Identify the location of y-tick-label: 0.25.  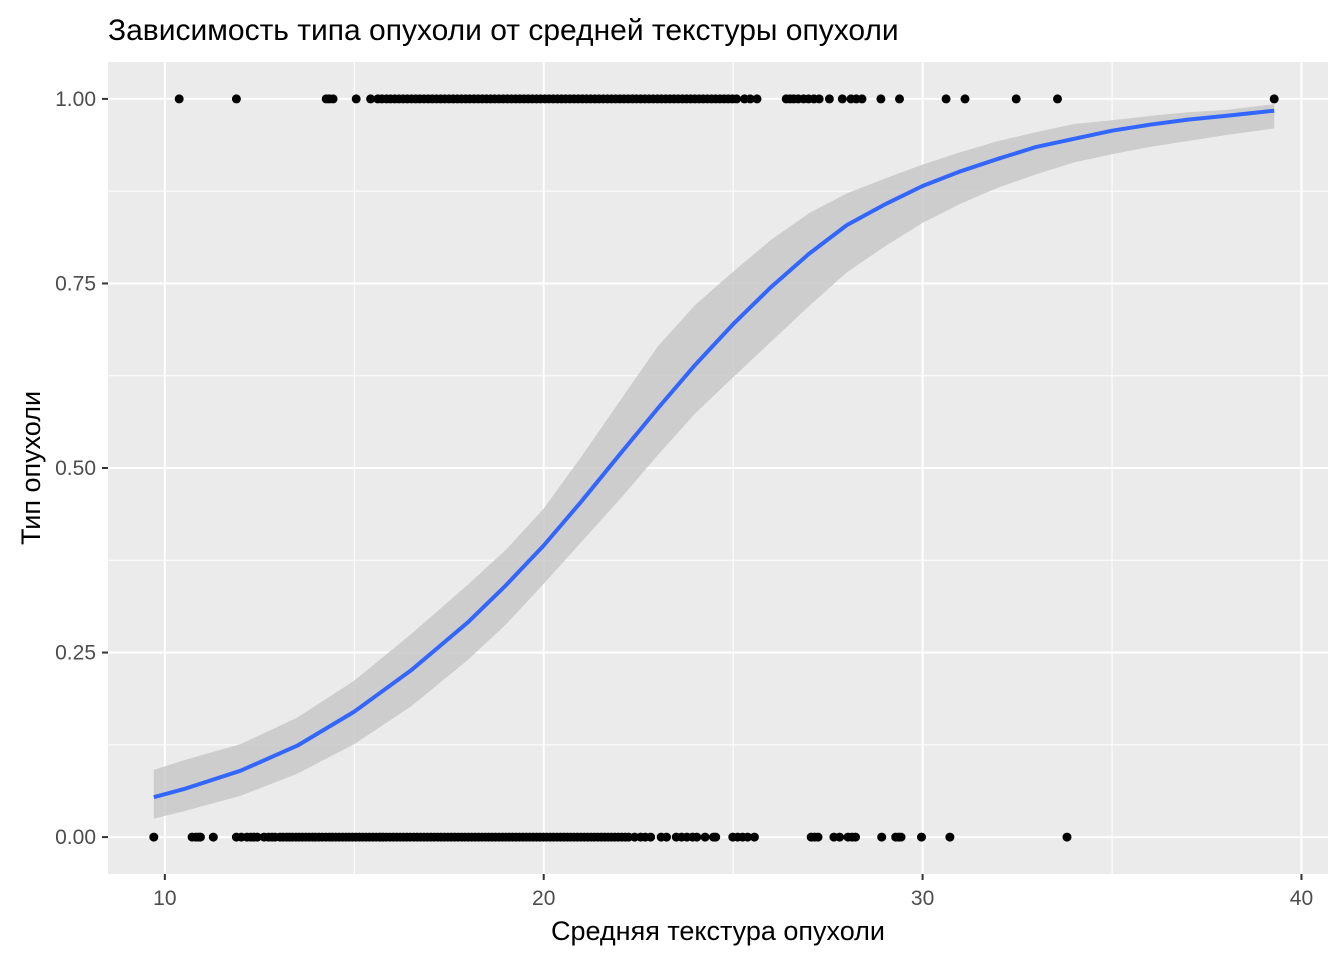
(75, 653).